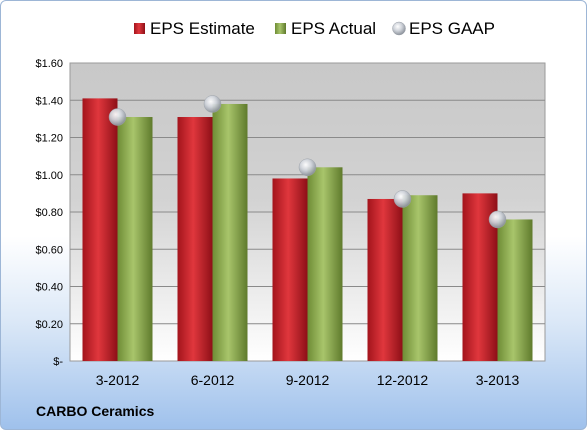 This screenshot has height=430, width=587. I want to click on y-tick-label: $0.40, so click(49, 288).